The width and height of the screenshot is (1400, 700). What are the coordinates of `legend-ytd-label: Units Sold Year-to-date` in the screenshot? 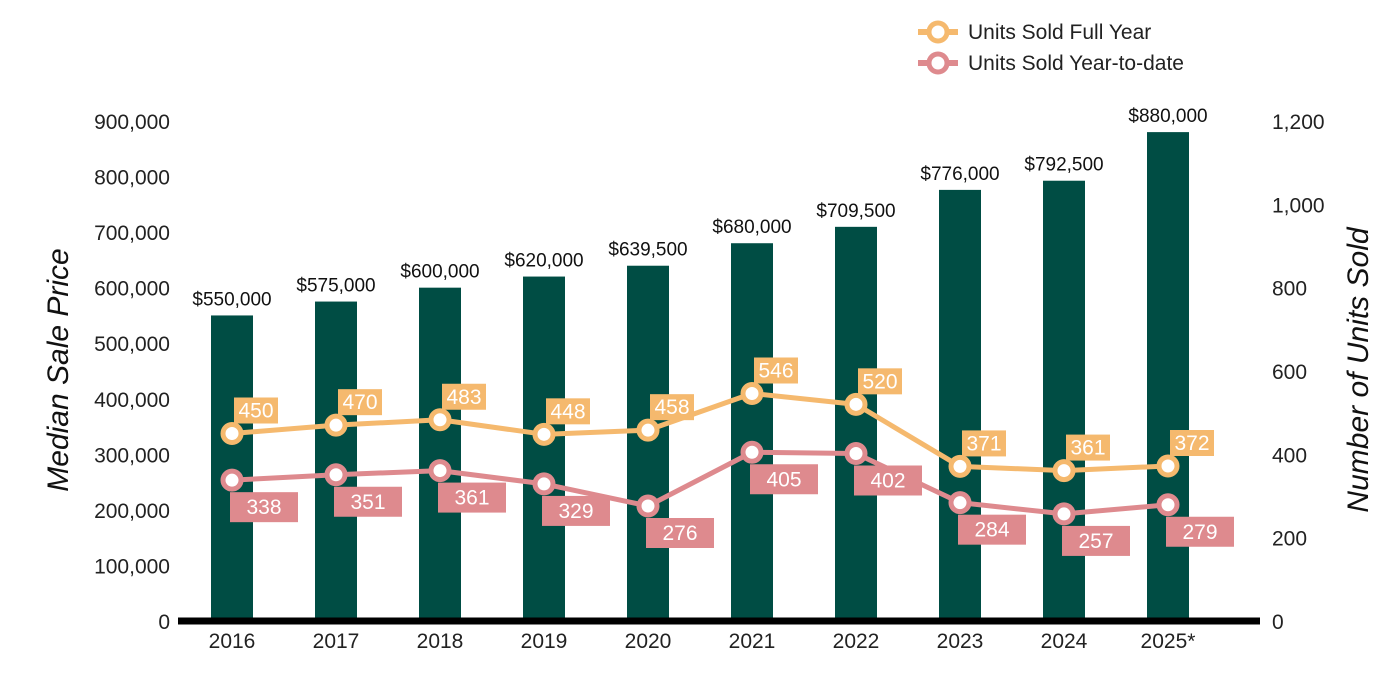 It's located at (1076, 63).